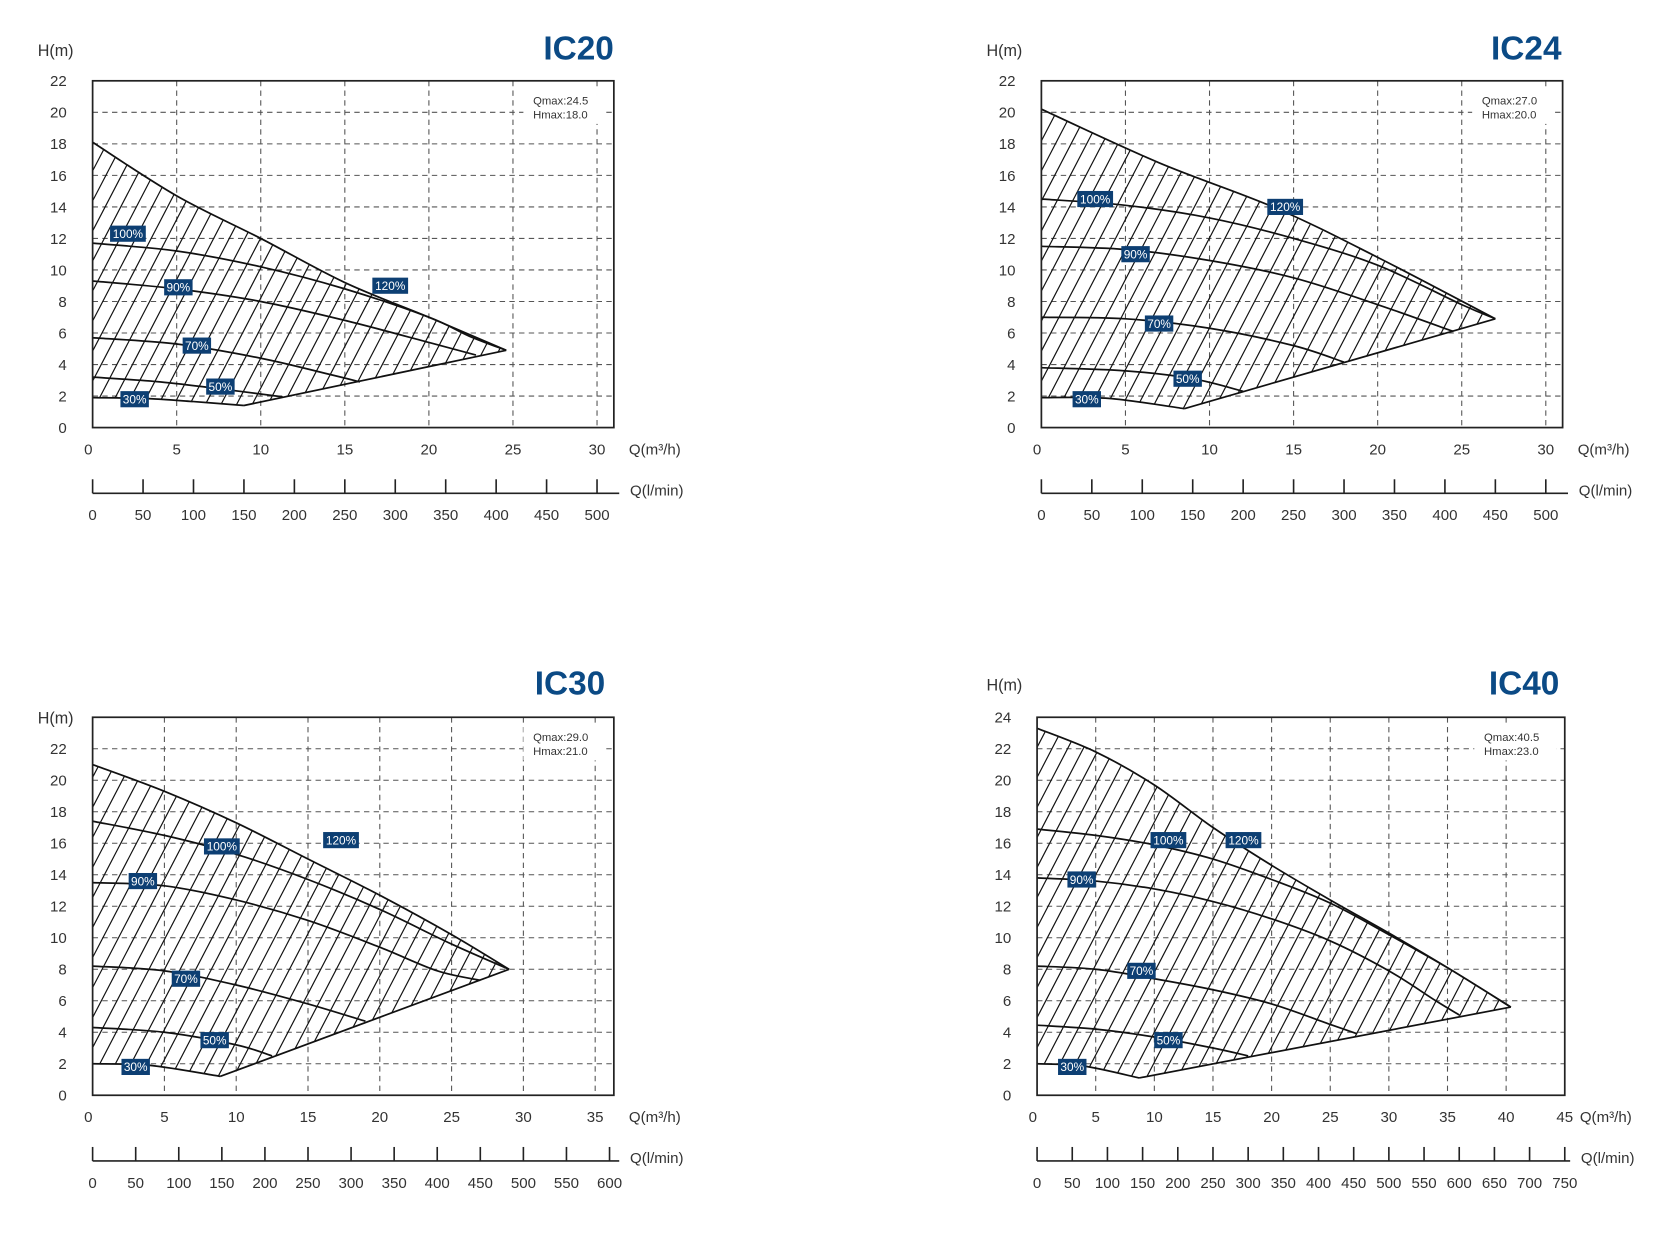  I want to click on x-axis-label: Q(m³/h), so click(1604, 450).